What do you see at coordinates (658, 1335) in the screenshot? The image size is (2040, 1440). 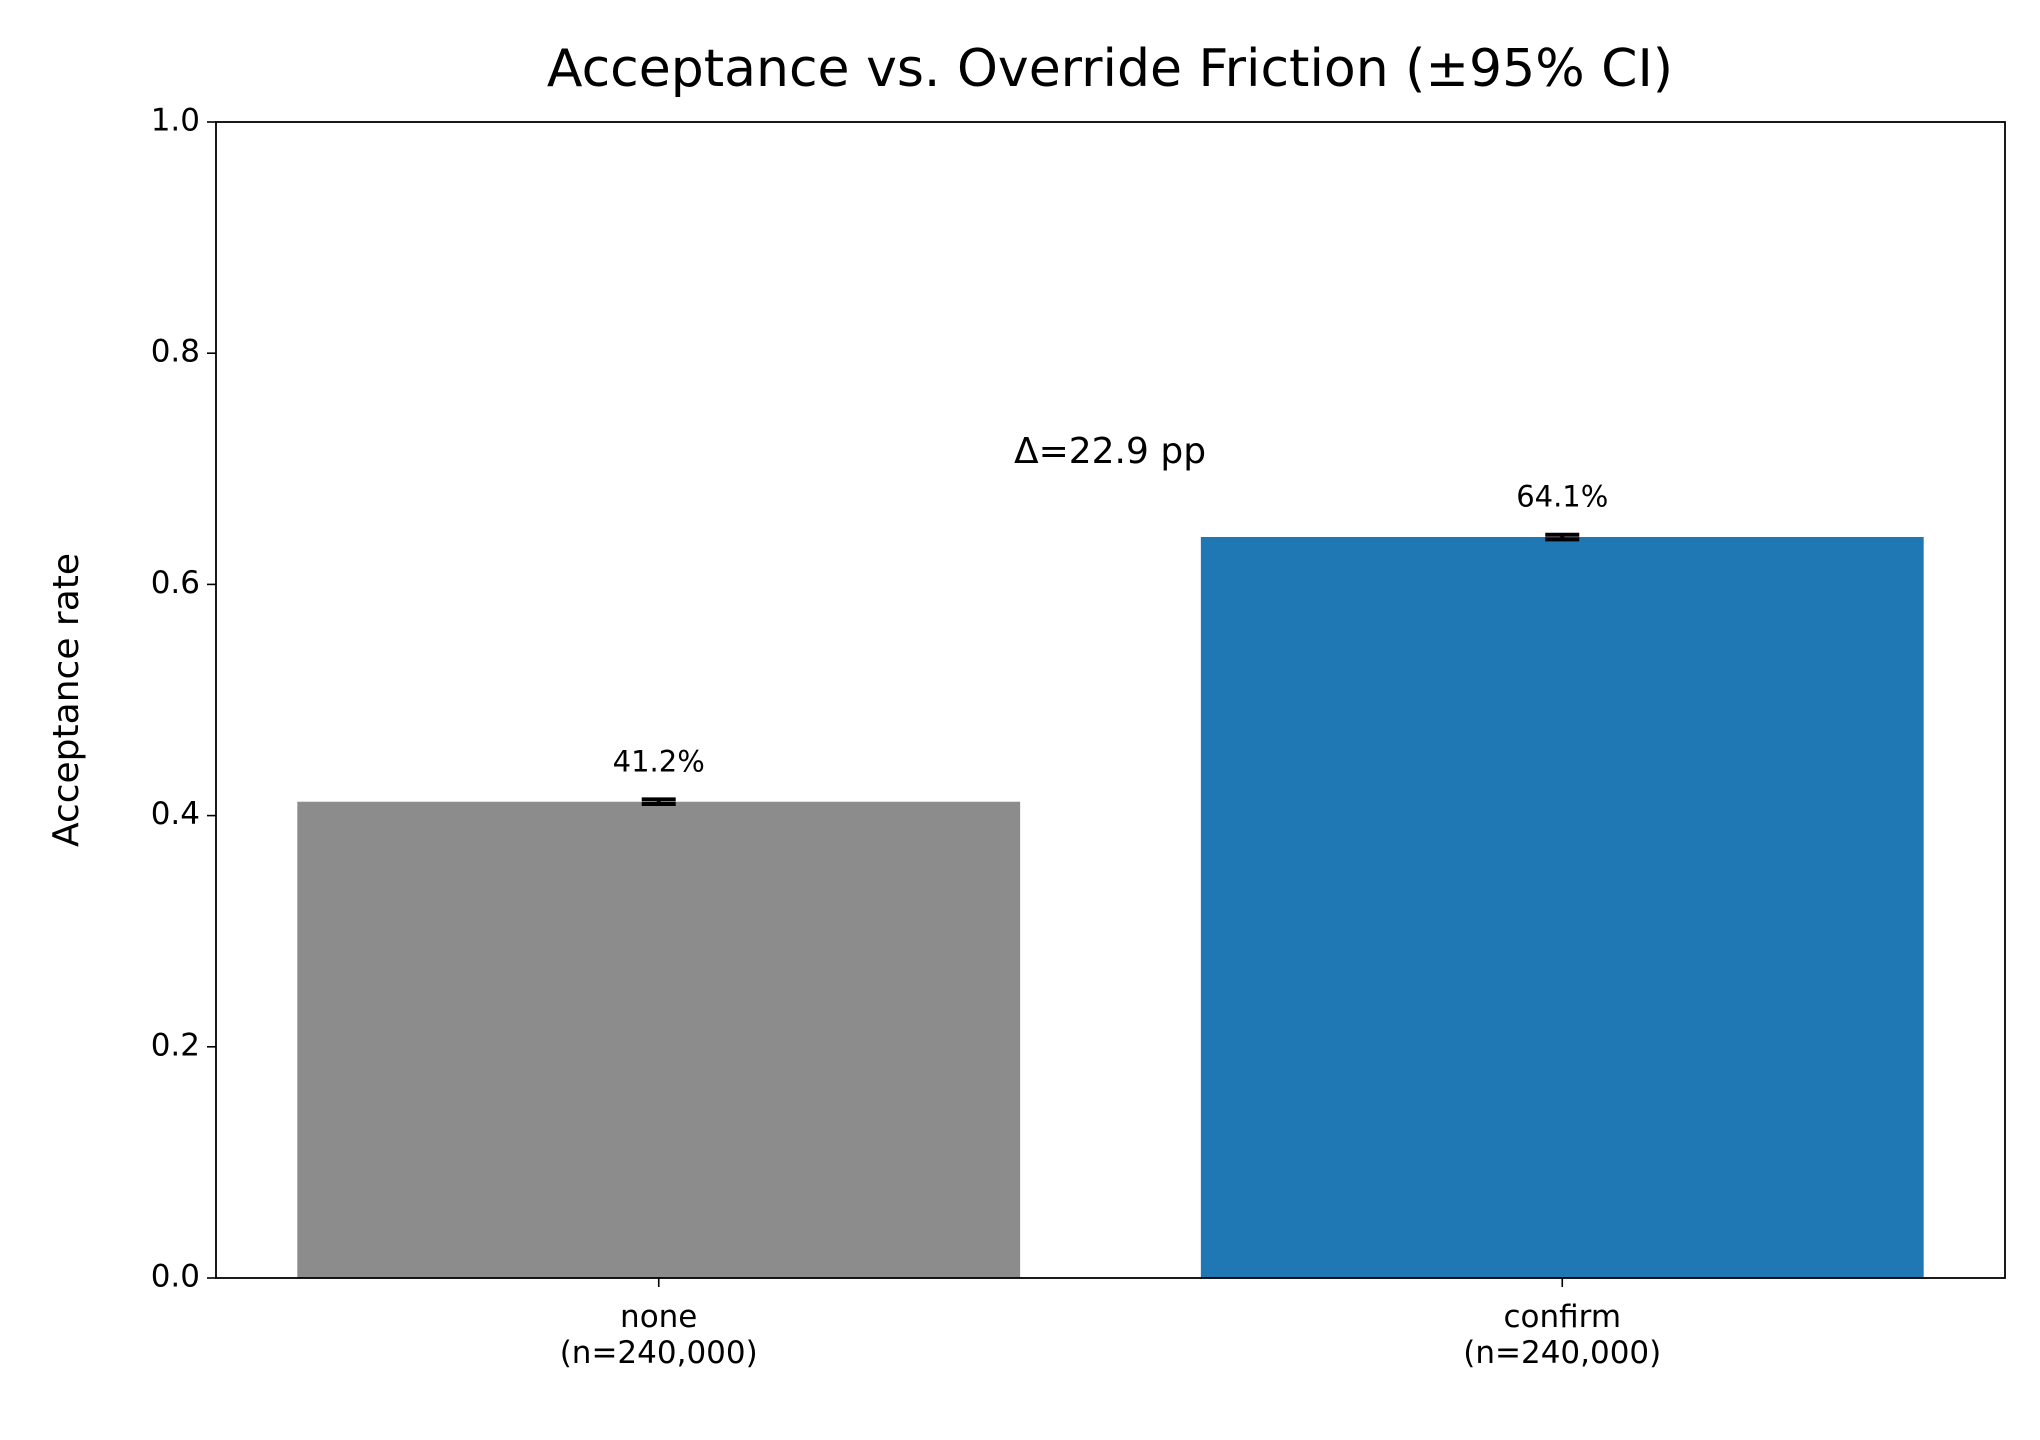 I see `x-tick-label: none (n=240,000)` at bounding box center [658, 1335].